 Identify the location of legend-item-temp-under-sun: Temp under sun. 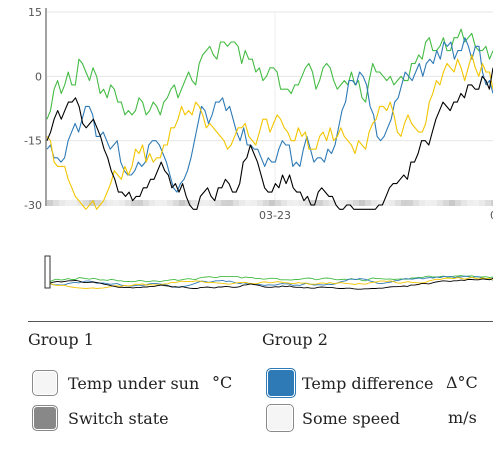
(115, 383).